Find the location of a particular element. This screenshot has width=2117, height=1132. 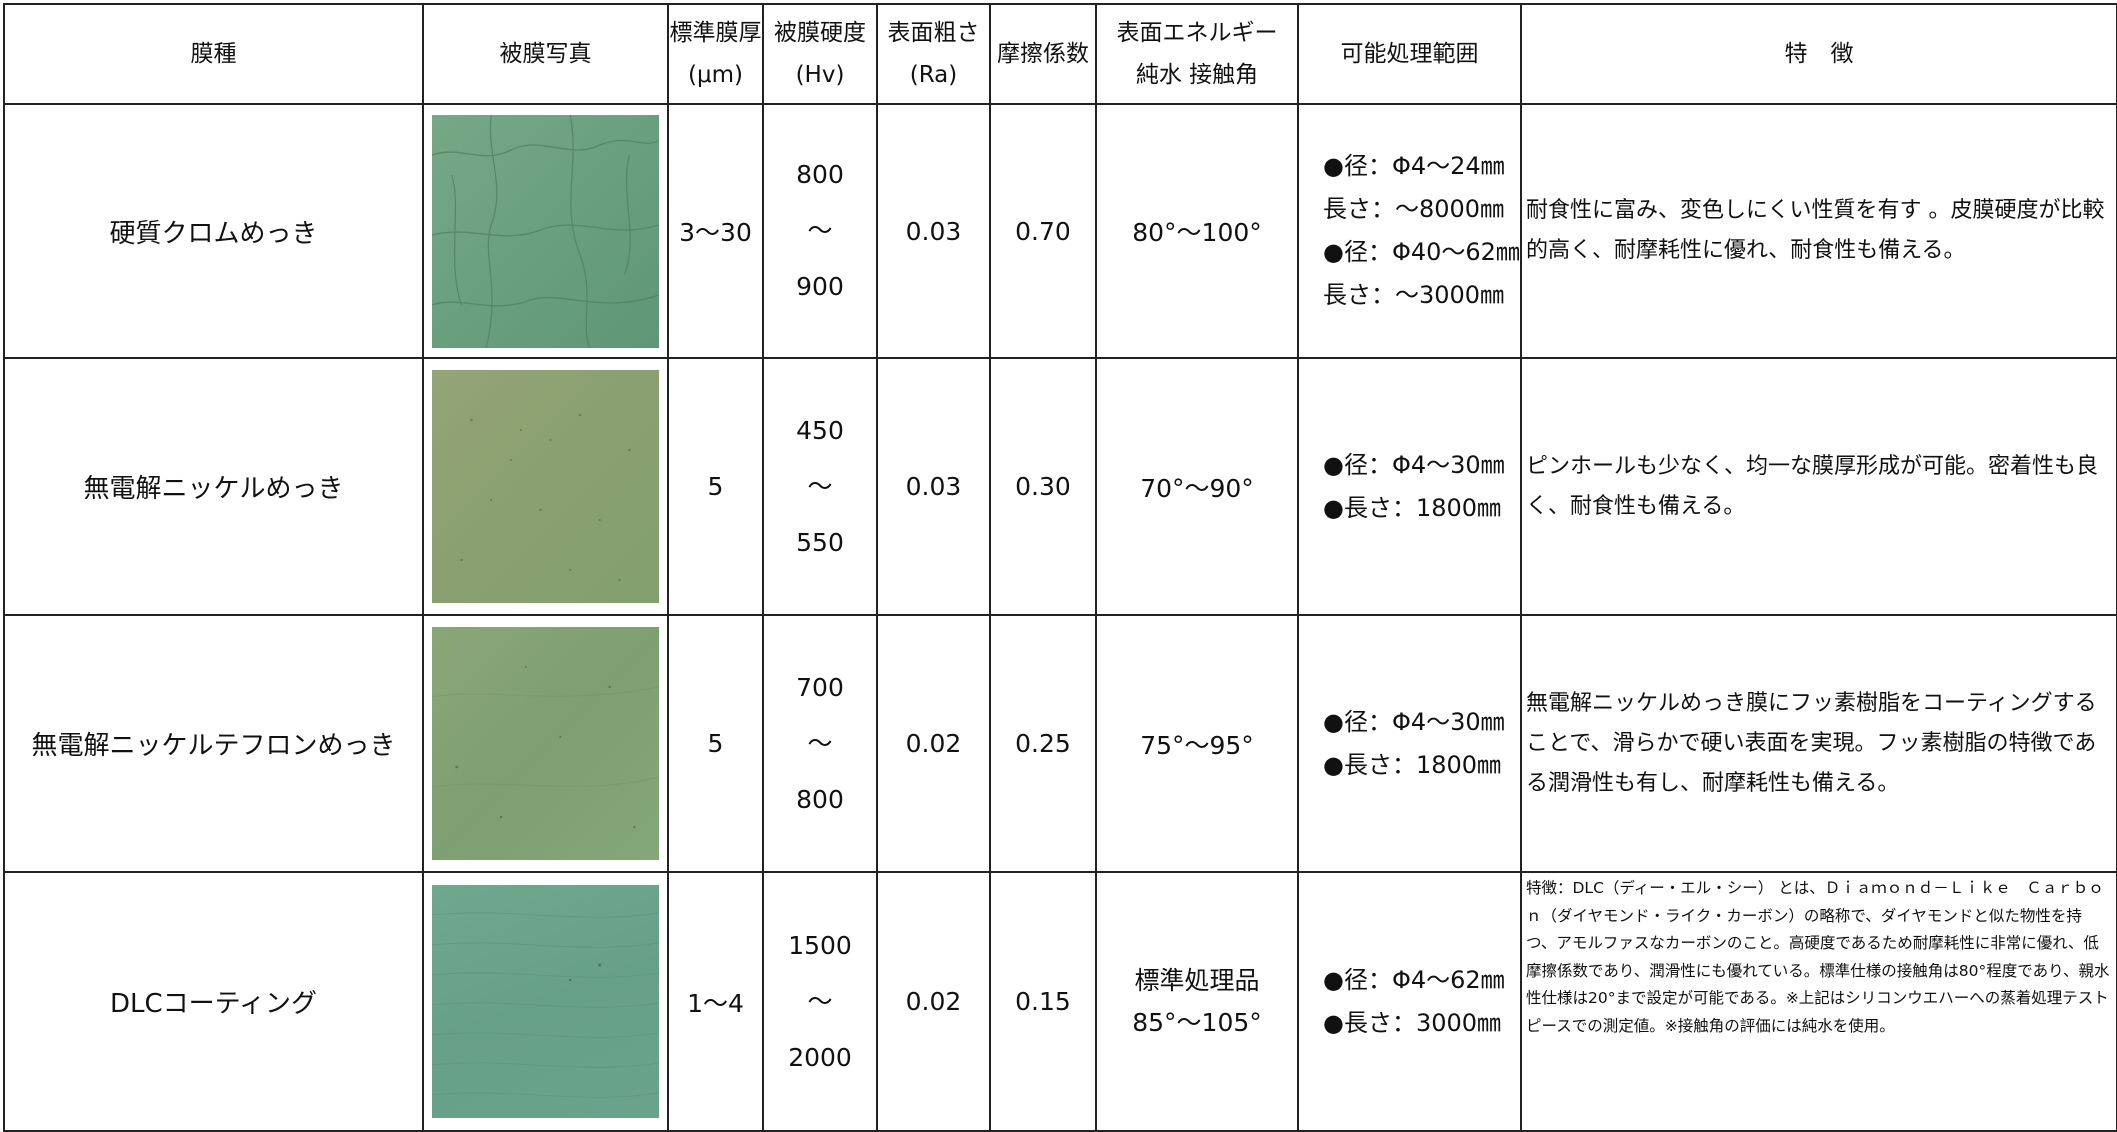

hardness-value: 800 ～ 900 is located at coordinates (820, 231).